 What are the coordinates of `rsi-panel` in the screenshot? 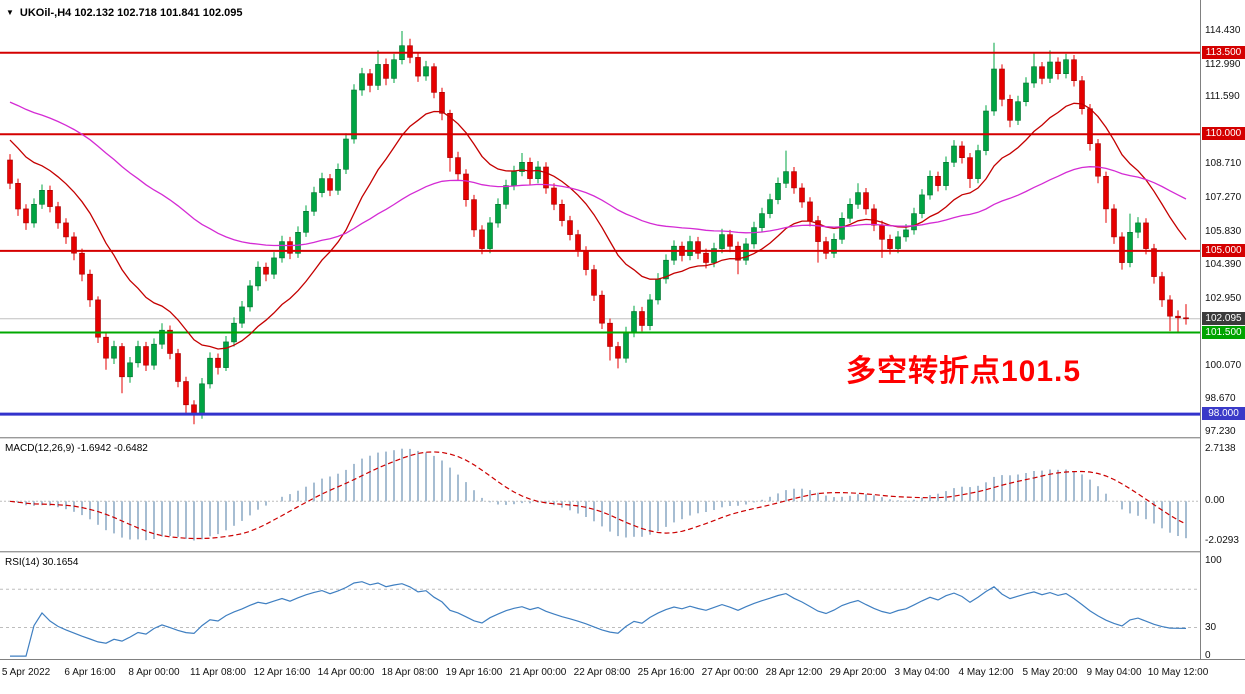 It's located at (600, 606).